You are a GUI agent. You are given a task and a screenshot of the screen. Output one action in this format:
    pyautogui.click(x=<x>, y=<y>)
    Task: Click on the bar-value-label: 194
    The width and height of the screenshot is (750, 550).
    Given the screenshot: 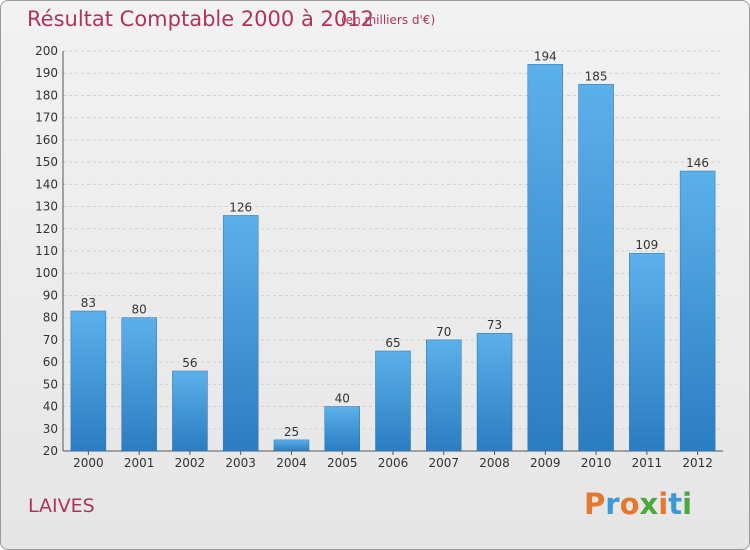 What is the action you would take?
    pyautogui.click(x=545, y=56)
    